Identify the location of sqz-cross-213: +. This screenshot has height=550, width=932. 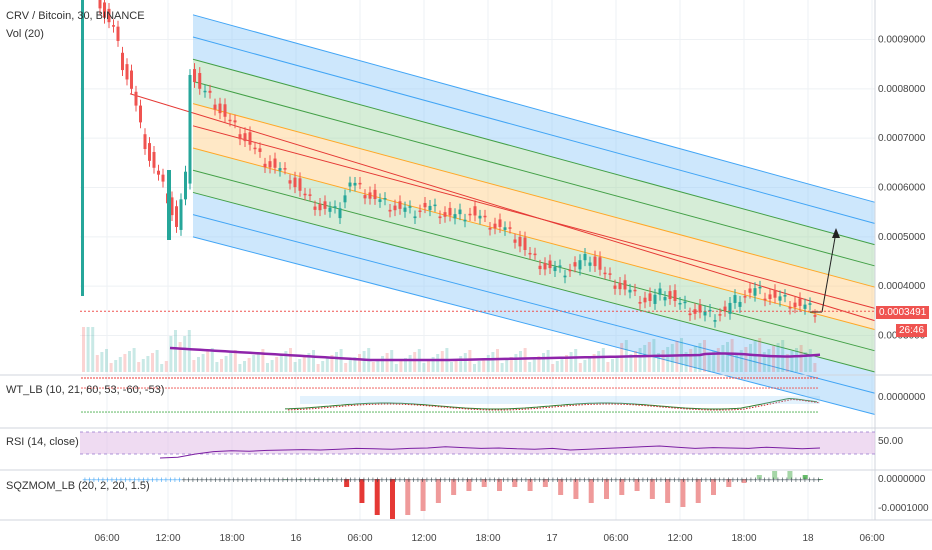
(216, 480).